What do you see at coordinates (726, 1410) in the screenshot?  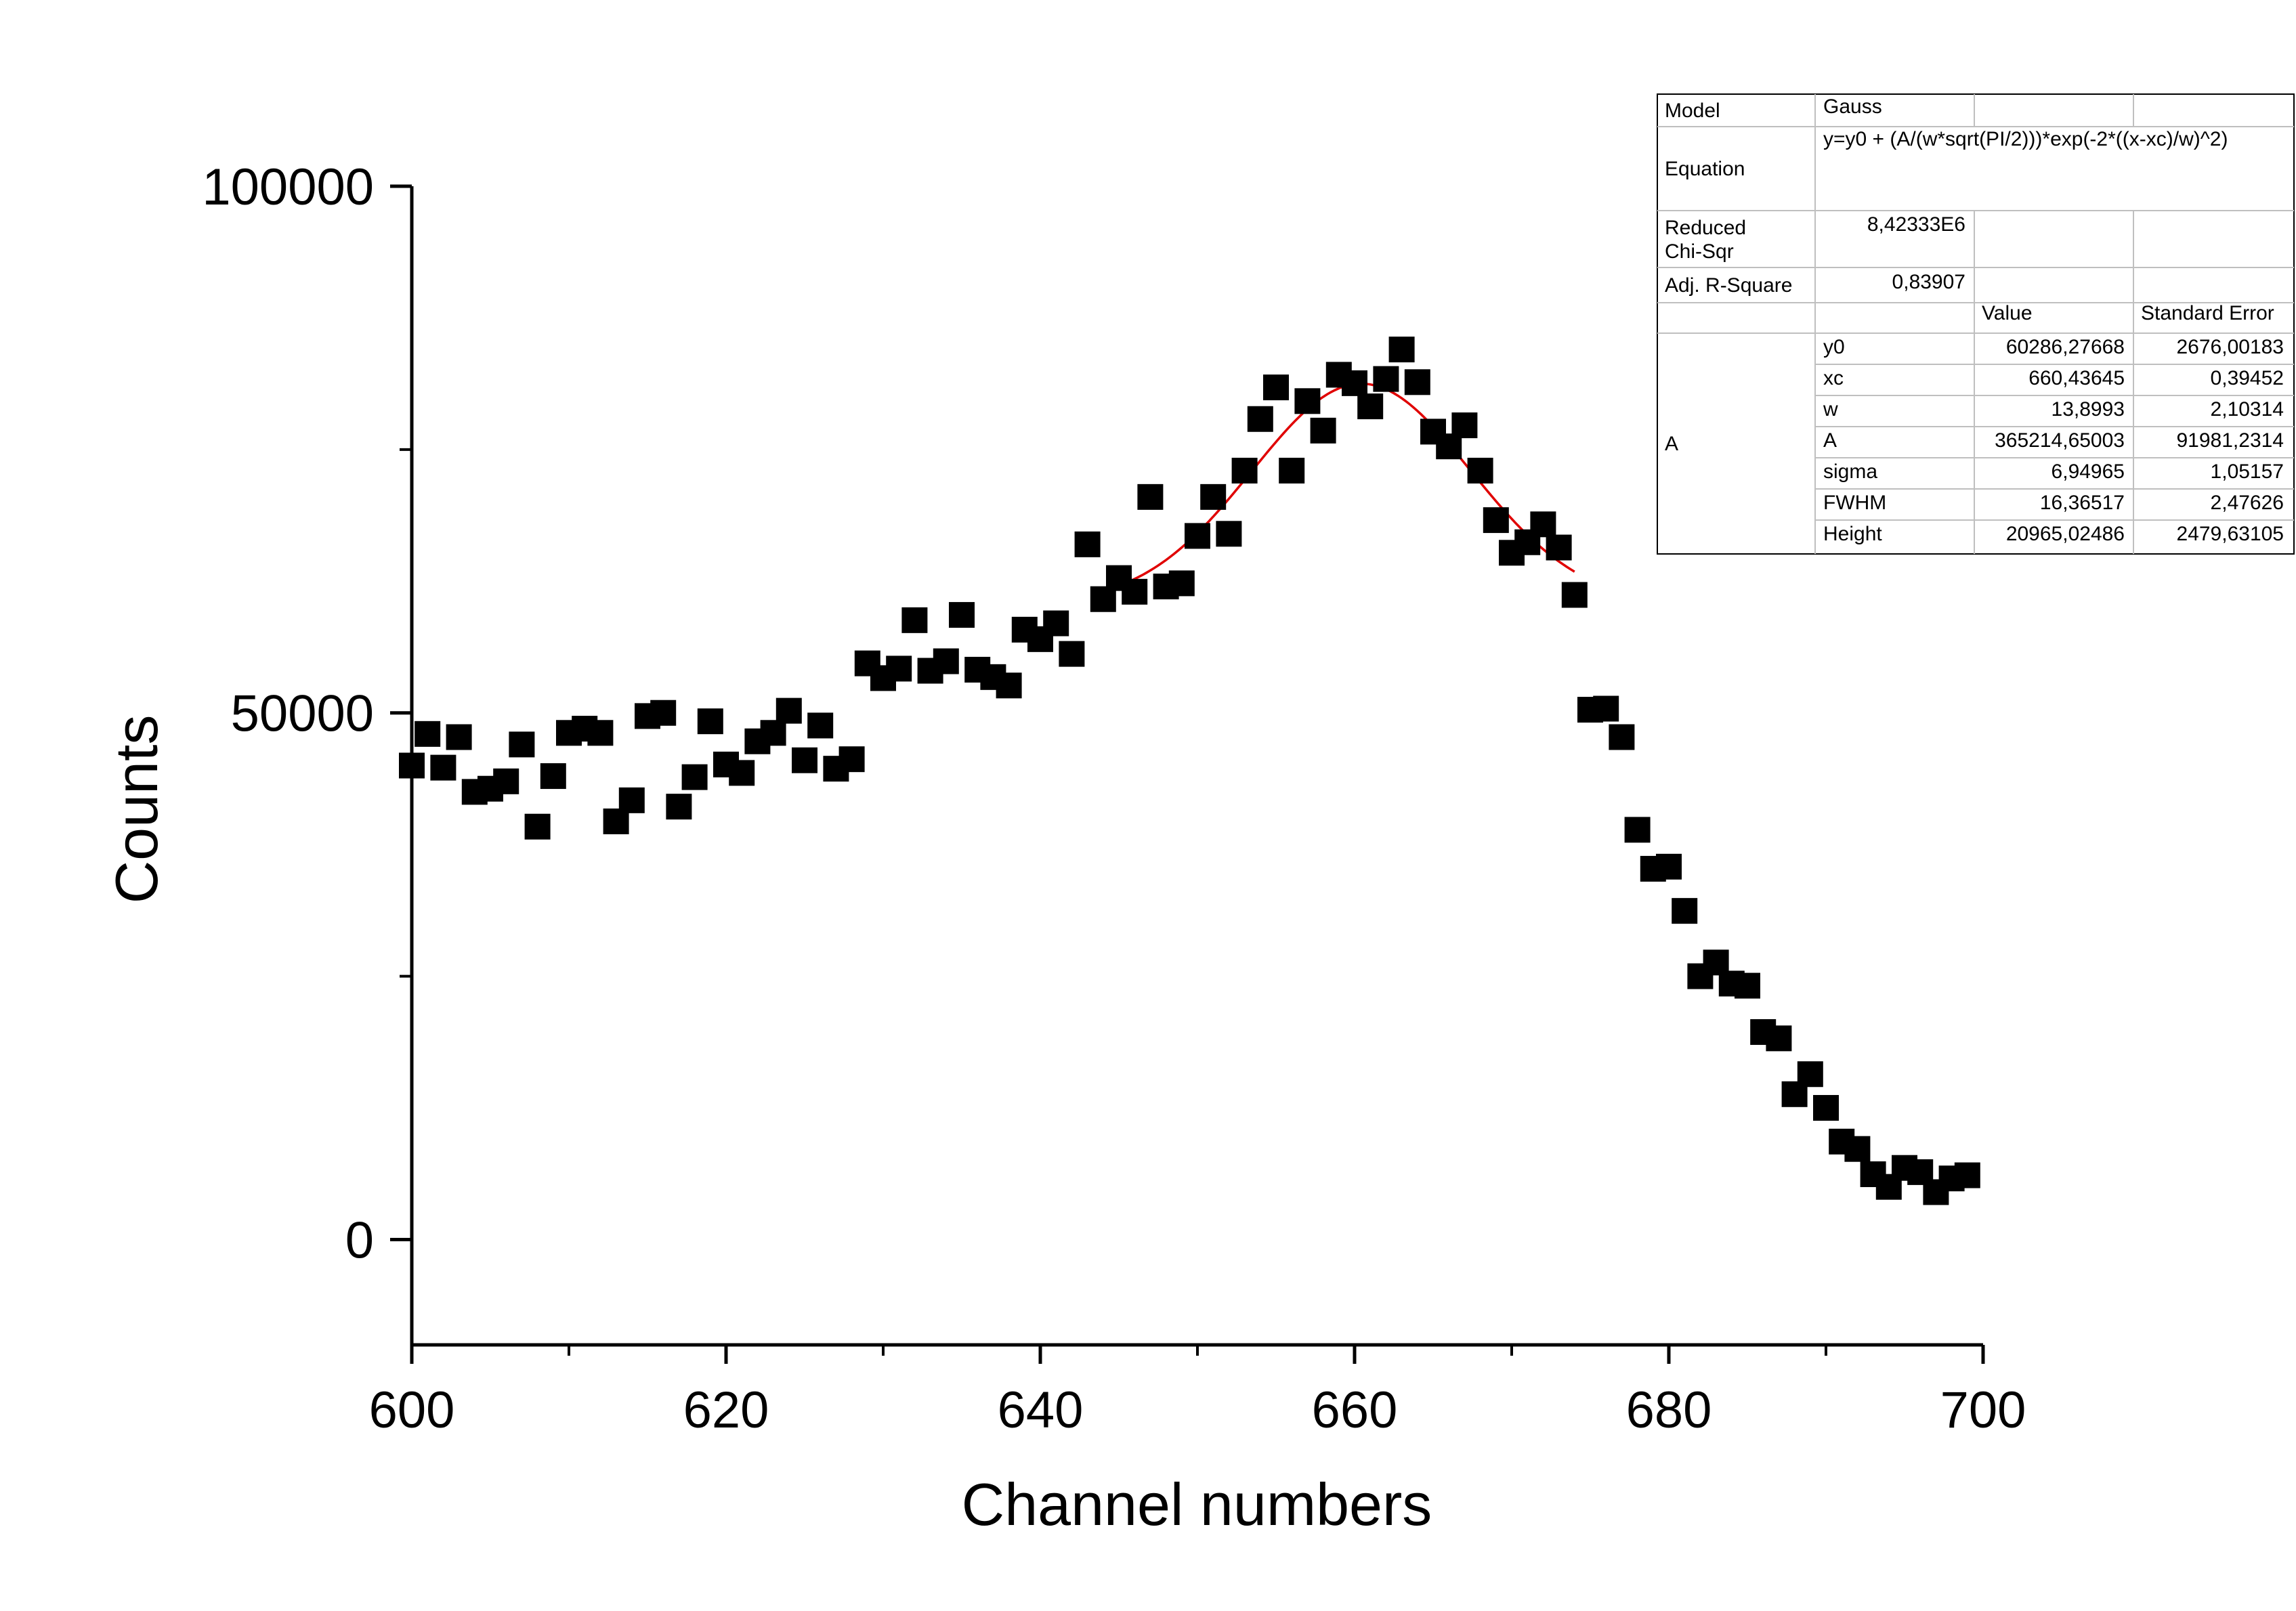 I see `x-tick-label: 620` at bounding box center [726, 1410].